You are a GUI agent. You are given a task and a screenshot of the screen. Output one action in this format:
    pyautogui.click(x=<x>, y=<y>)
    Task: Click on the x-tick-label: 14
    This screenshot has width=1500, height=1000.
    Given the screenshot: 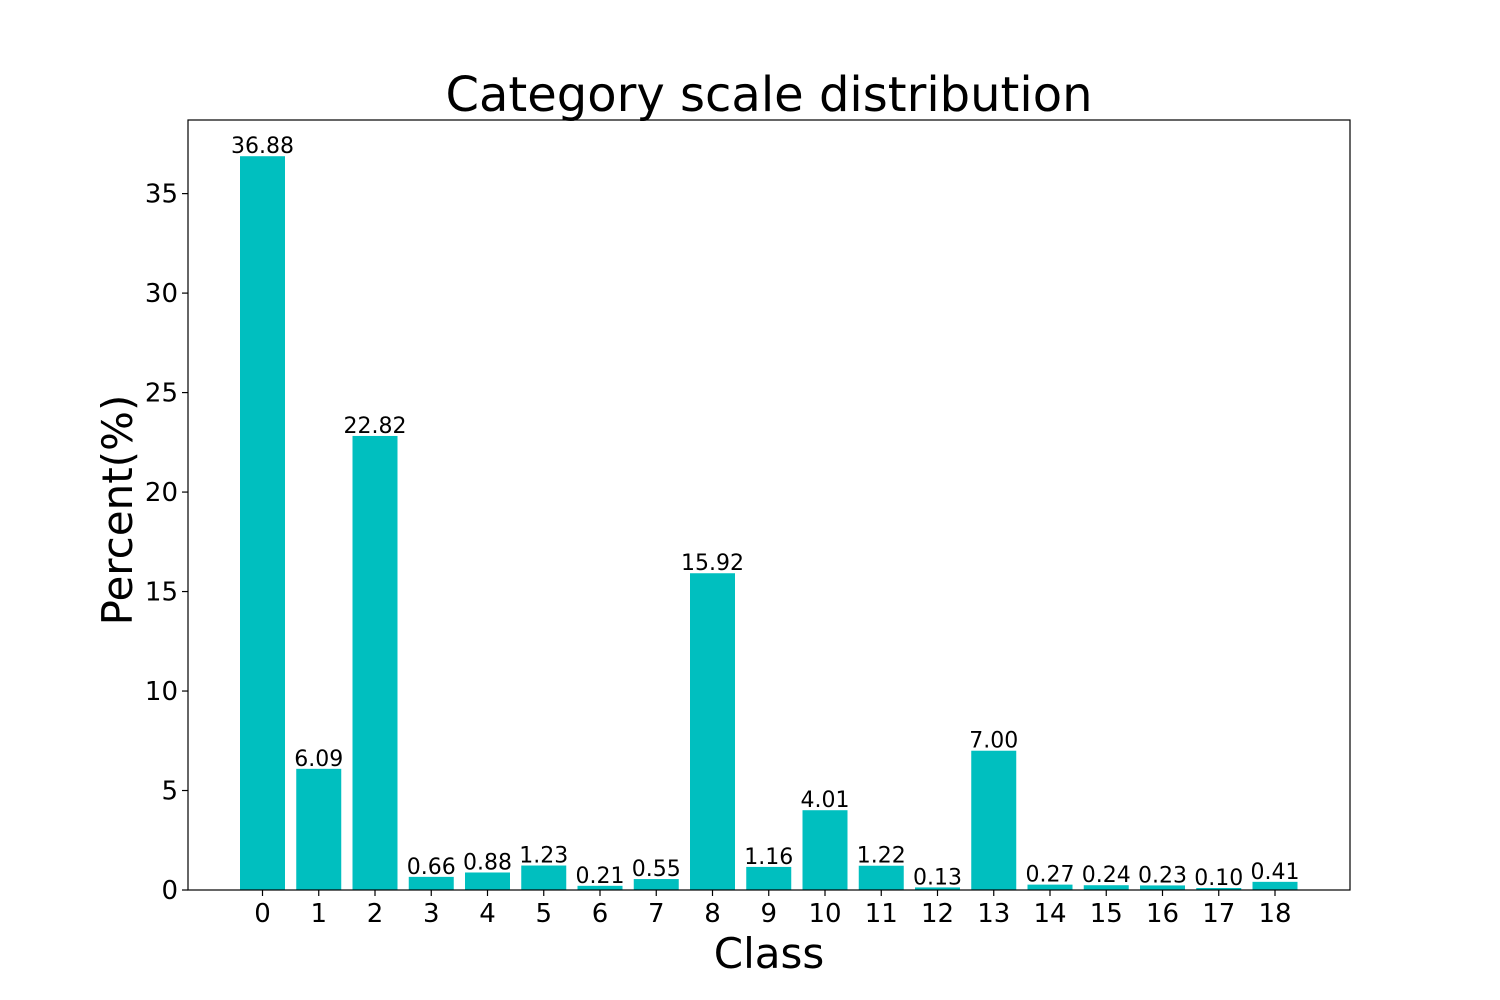 What is the action you would take?
    pyautogui.click(x=1049, y=914)
    